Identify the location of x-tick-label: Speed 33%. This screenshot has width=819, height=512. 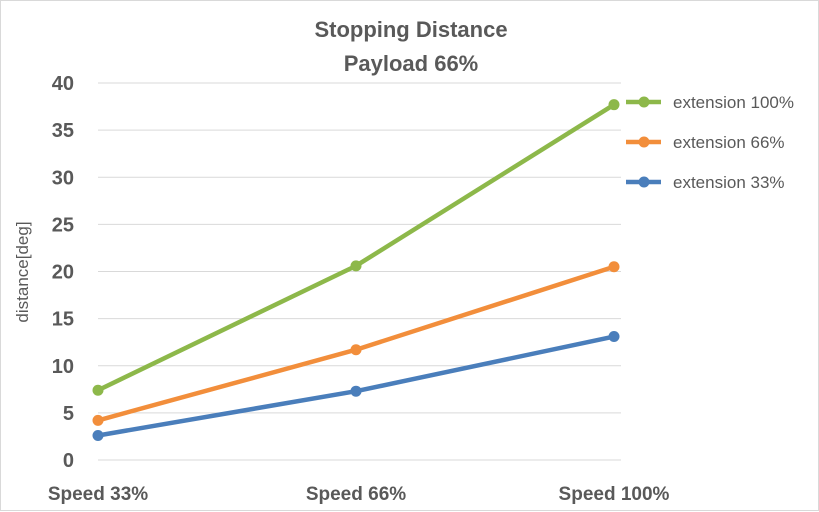
(98, 494).